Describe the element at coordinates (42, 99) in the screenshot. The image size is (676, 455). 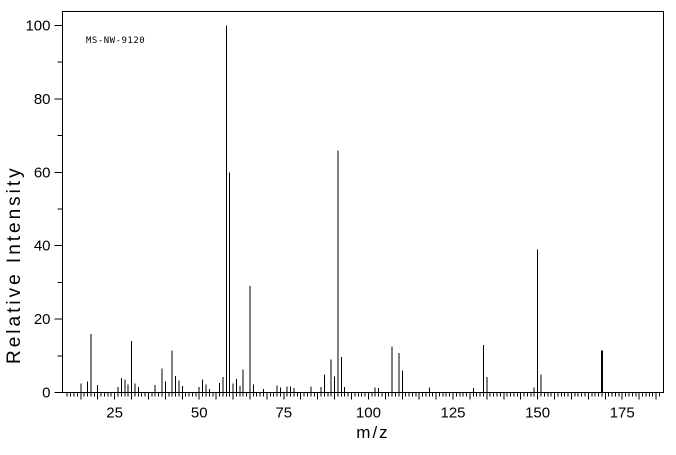
I see `y-tick-label: 80` at that location.